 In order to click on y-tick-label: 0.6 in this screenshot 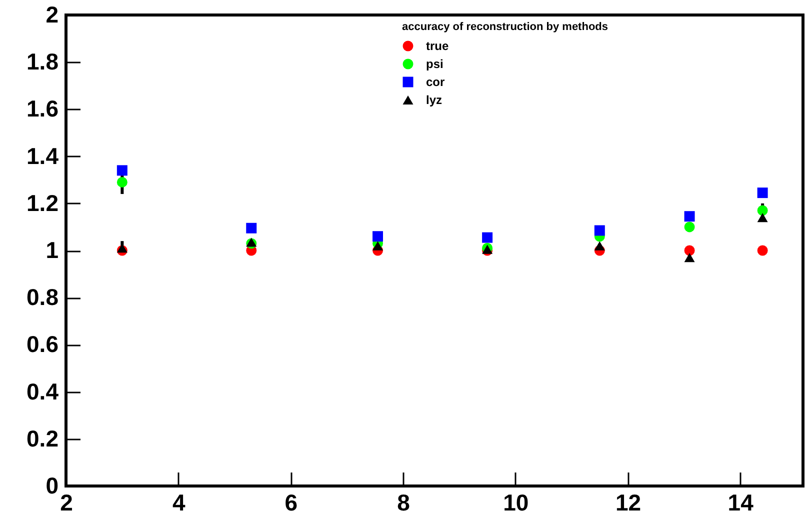, I will do `click(42, 344)`.